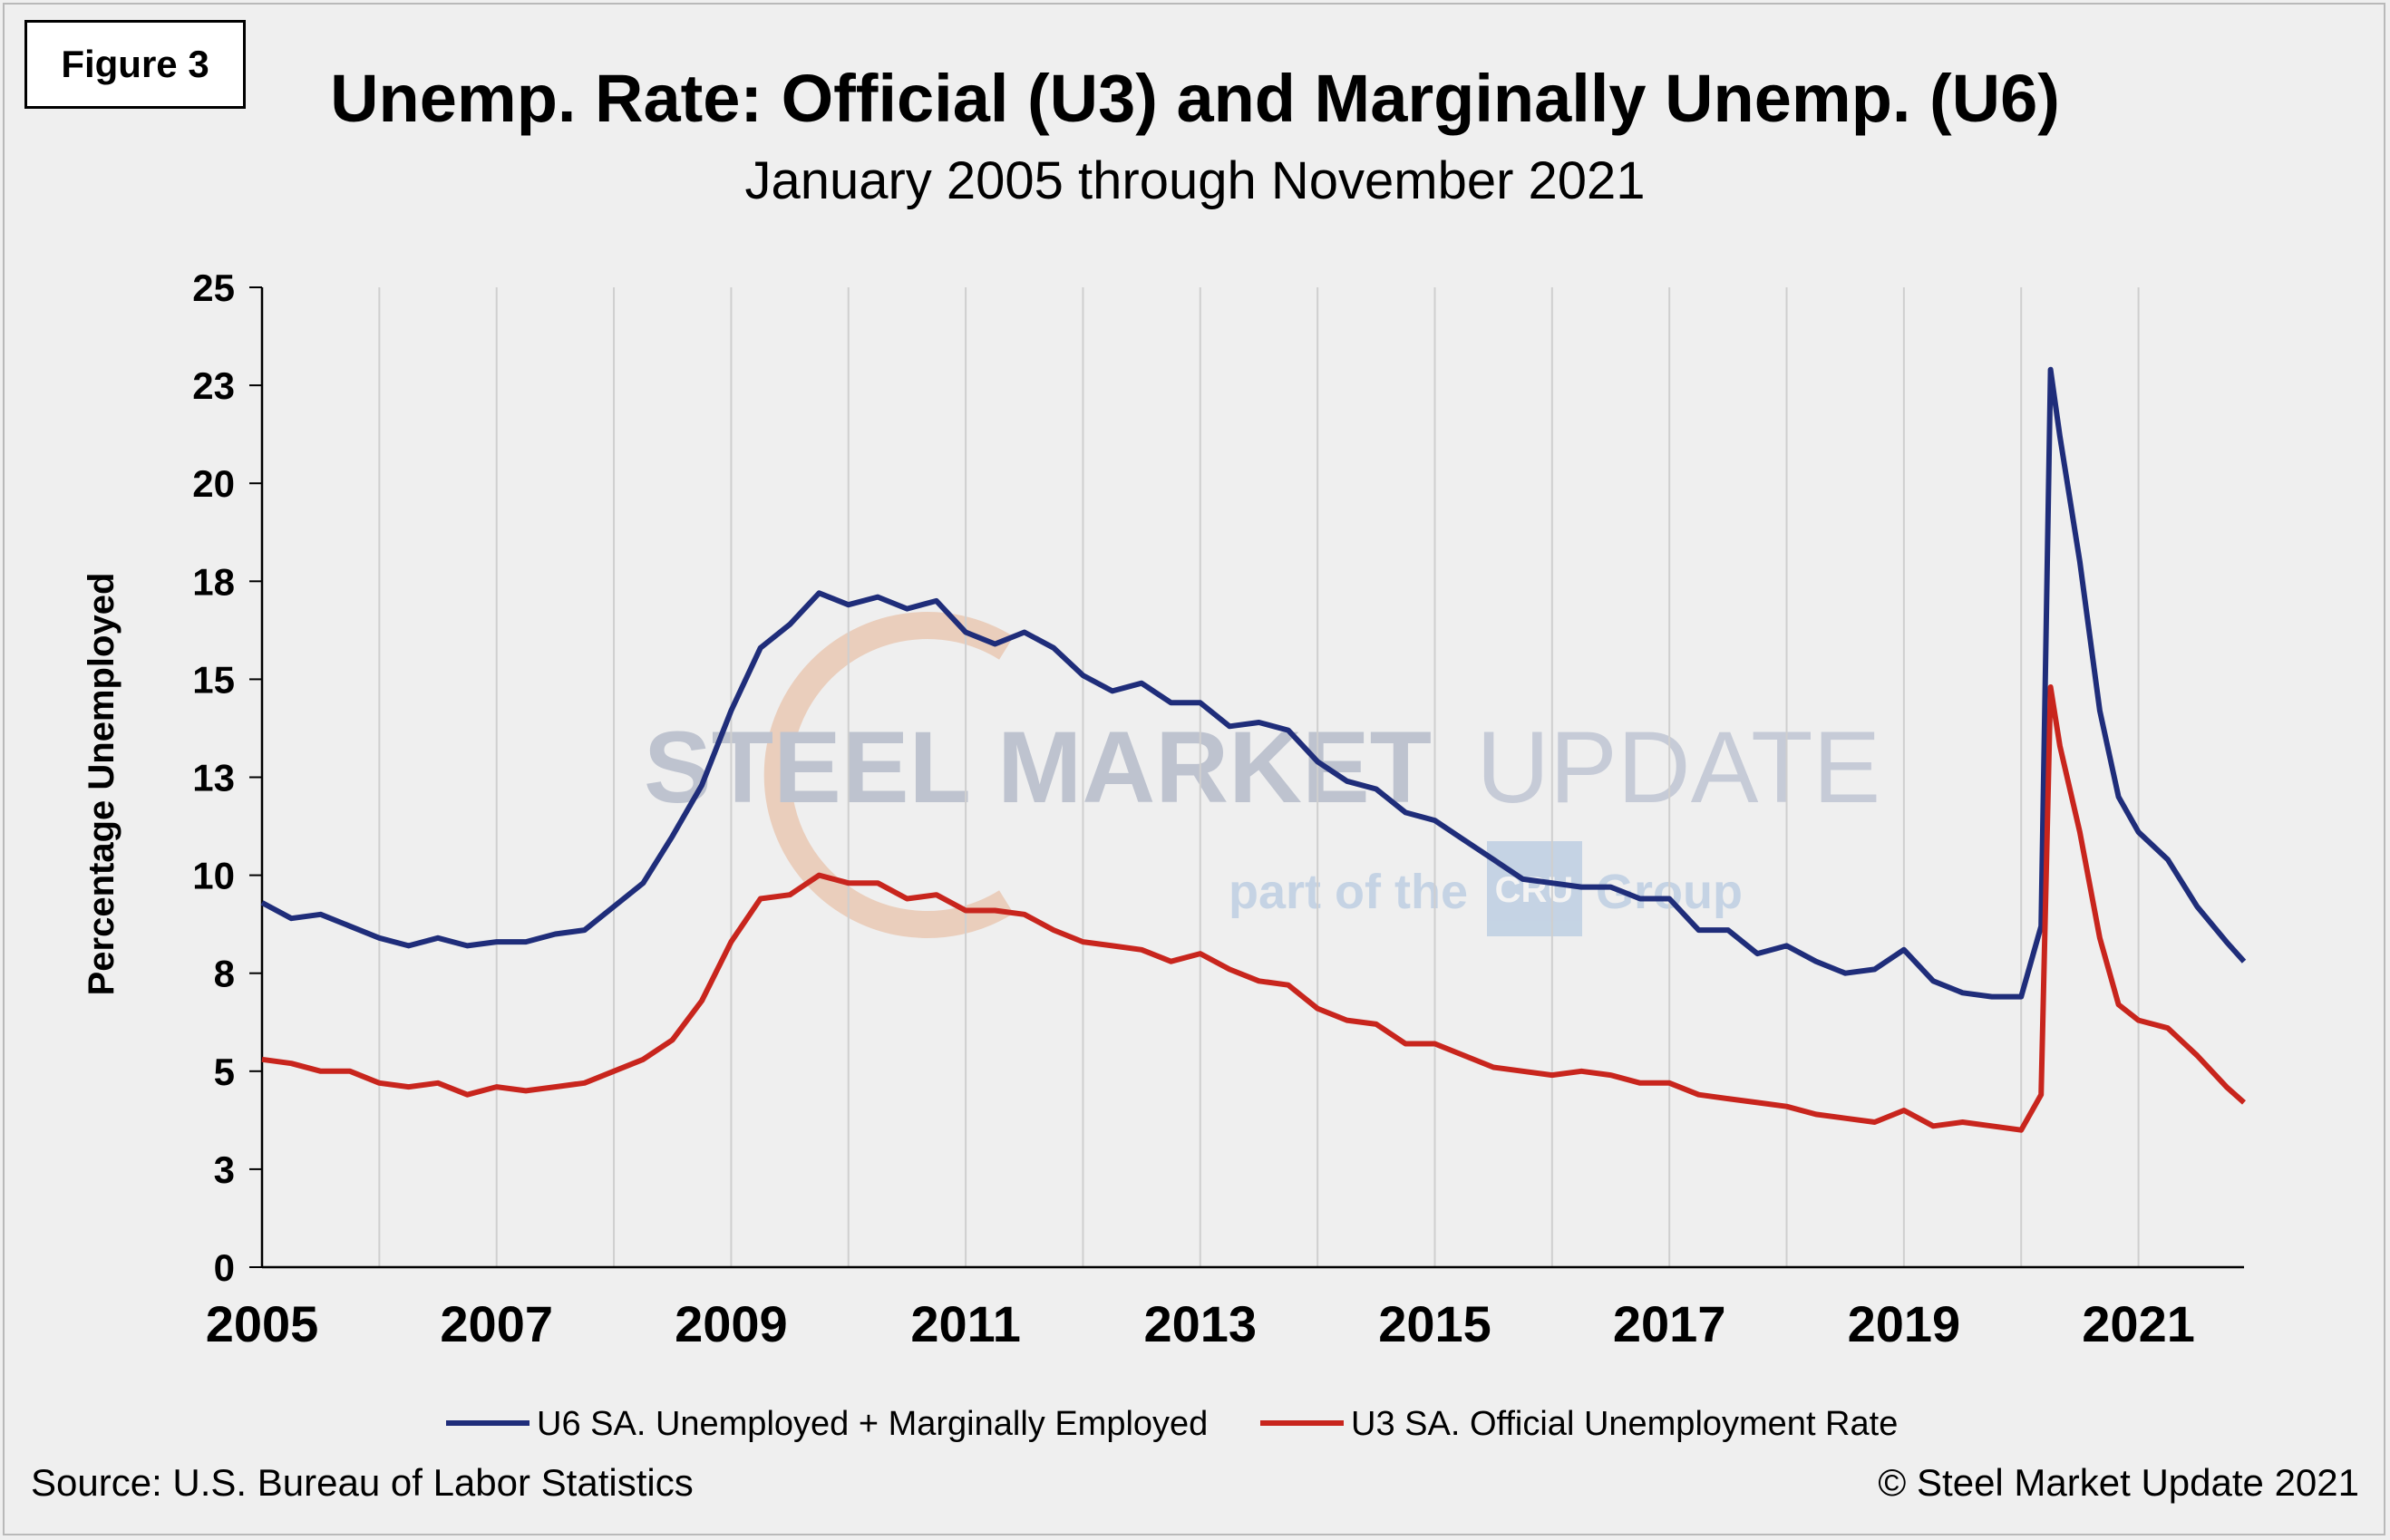  Describe the element at coordinates (262, 1323) in the screenshot. I see `x-tick-label: 2005` at that location.